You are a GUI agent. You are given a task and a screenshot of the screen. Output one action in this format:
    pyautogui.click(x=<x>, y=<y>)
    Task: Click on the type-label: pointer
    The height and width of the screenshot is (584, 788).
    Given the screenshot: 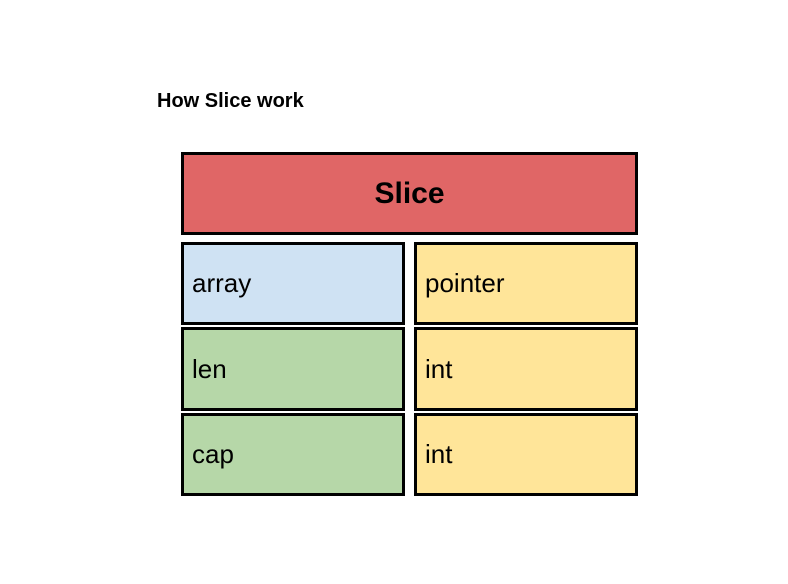 What is the action you would take?
    pyautogui.click(x=465, y=283)
    